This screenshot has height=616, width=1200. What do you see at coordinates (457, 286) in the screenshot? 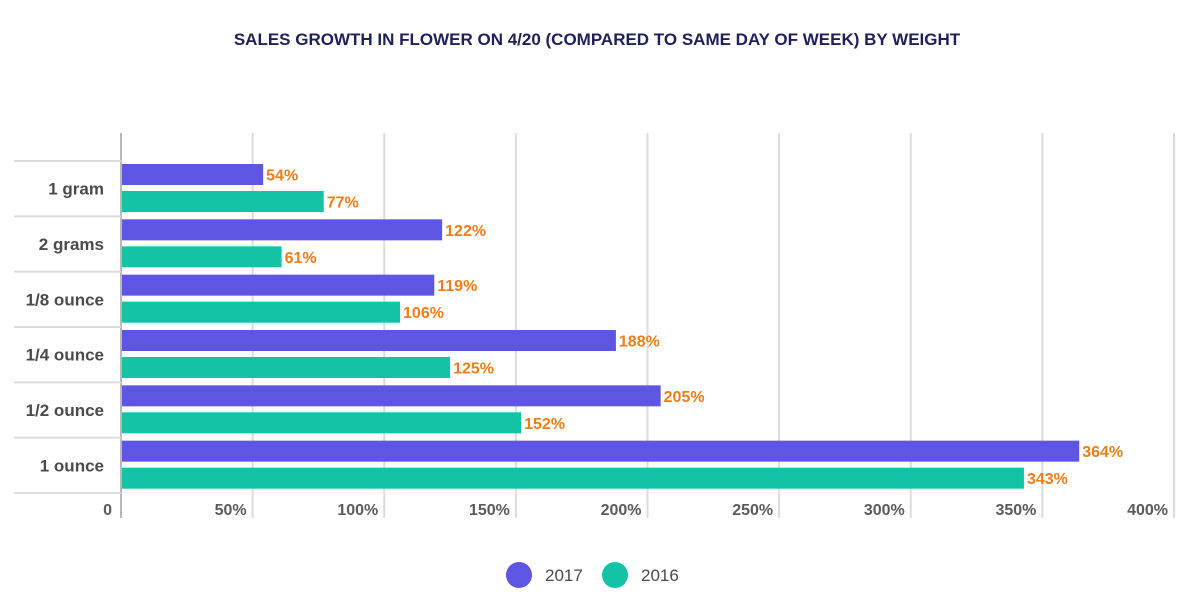
I see `data-label: 119%` at bounding box center [457, 286].